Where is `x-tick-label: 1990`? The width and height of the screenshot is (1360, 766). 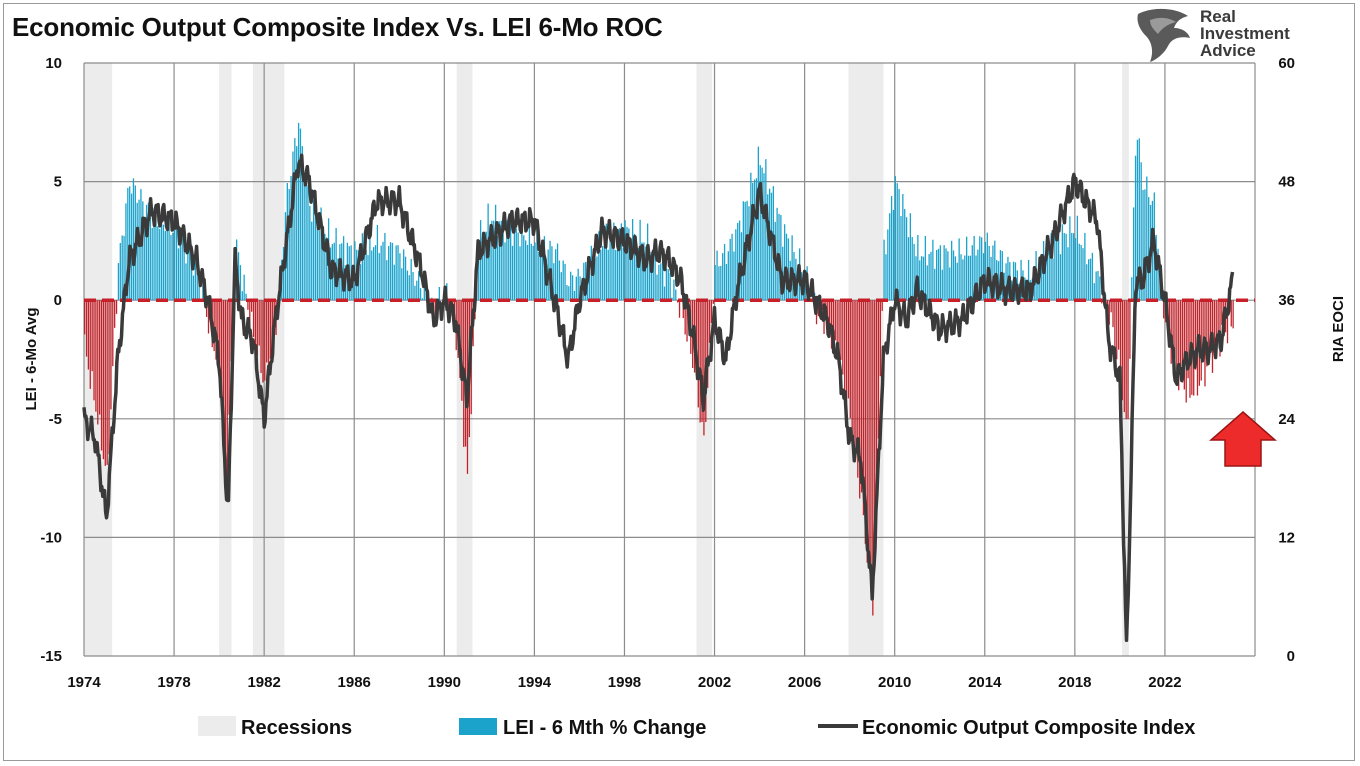 x-tick-label: 1990 is located at coordinates (444, 682).